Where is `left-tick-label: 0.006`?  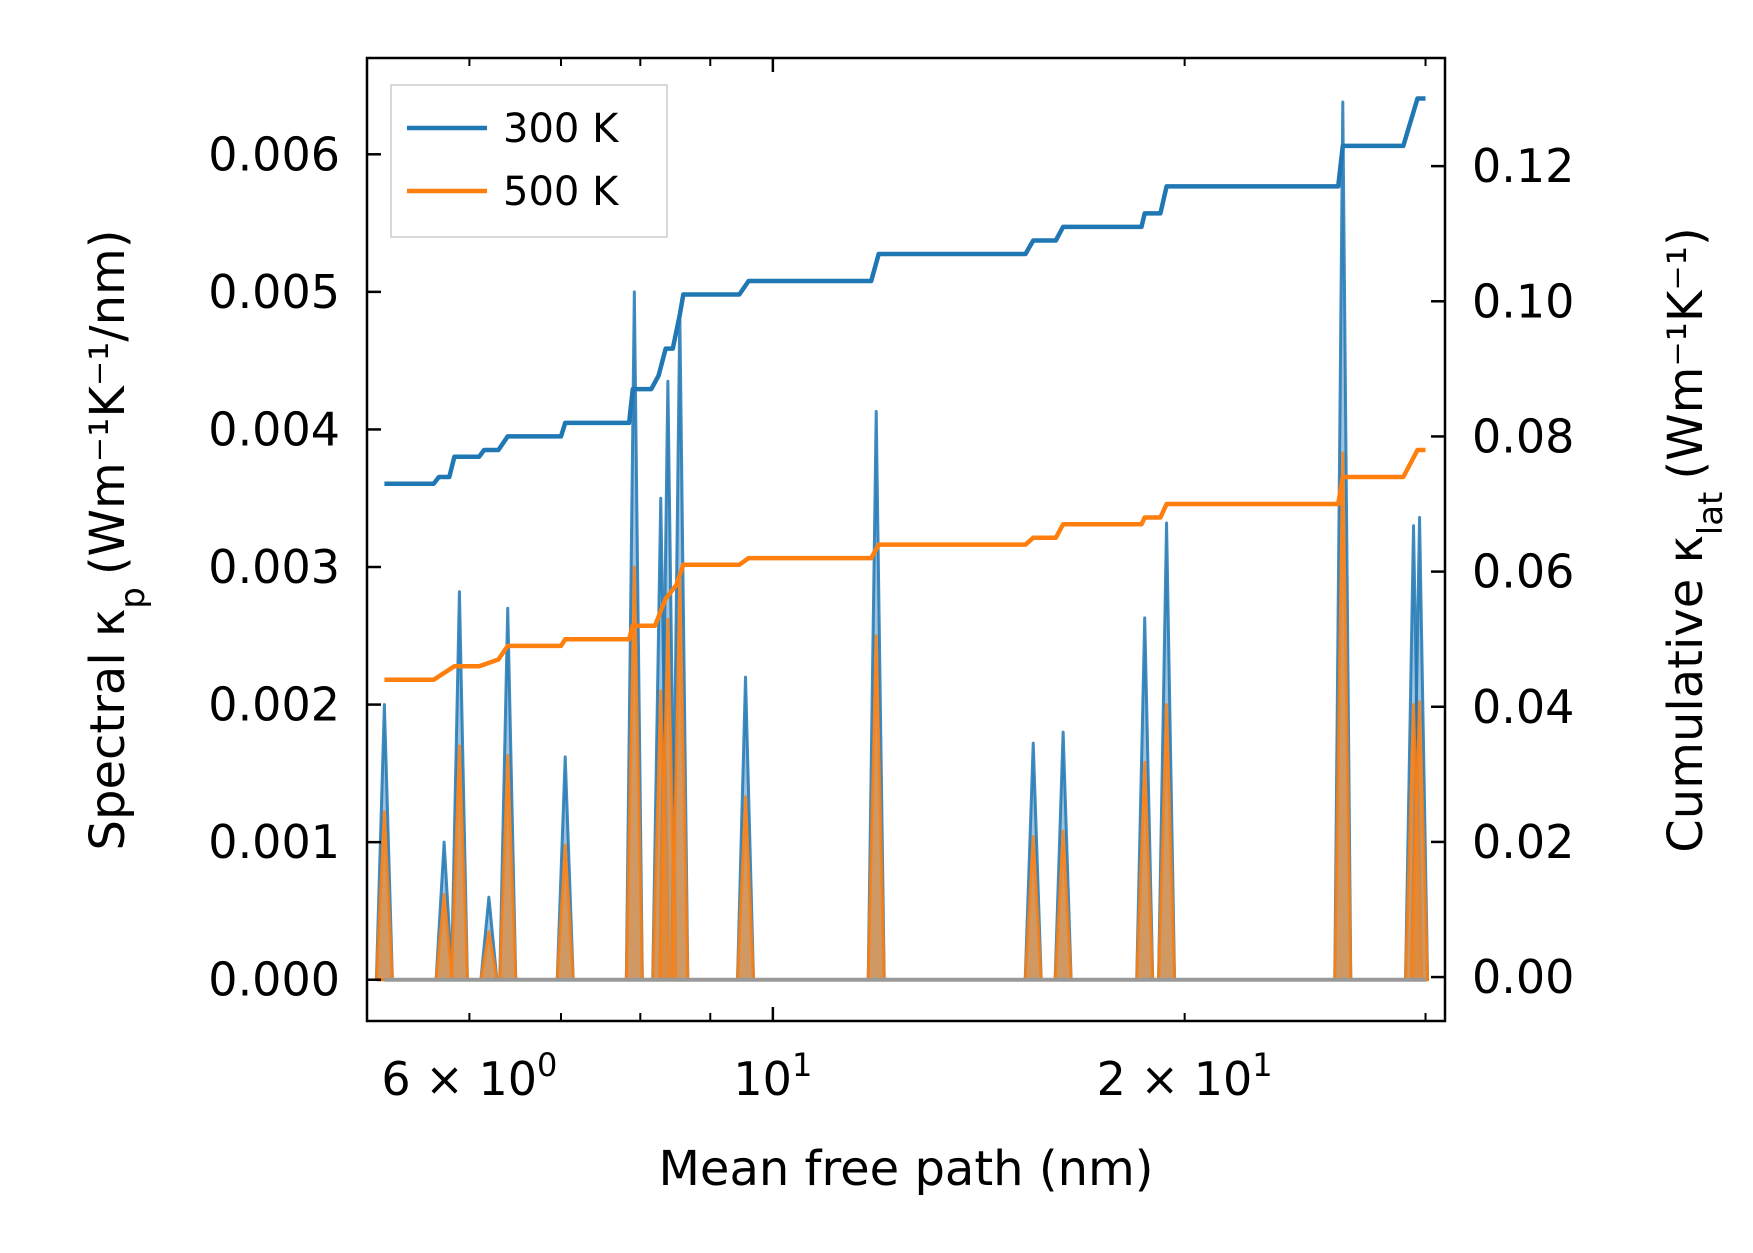 left-tick-label: 0.006 is located at coordinates (274, 154).